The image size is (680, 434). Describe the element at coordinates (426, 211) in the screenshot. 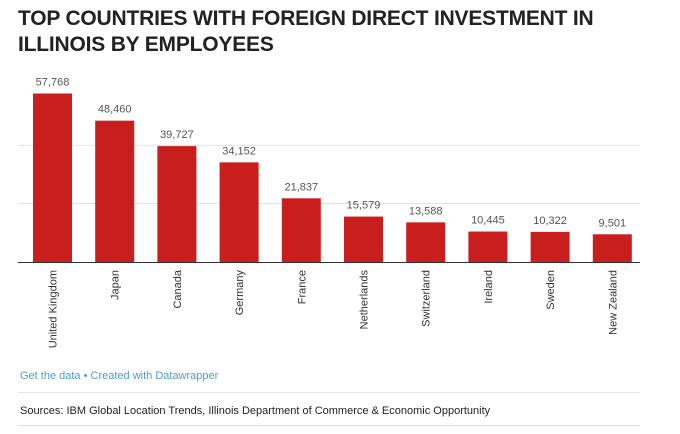

I see `value-label: 13,588` at that location.